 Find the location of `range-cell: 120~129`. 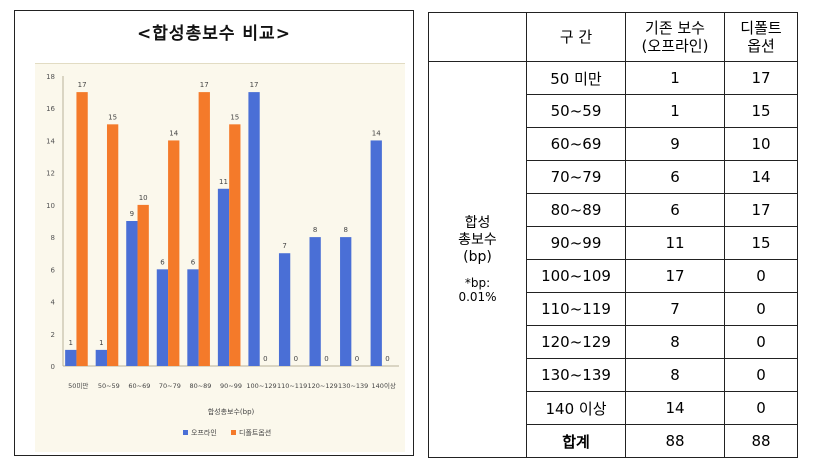

range-cell: 120~129 is located at coordinates (576, 342).